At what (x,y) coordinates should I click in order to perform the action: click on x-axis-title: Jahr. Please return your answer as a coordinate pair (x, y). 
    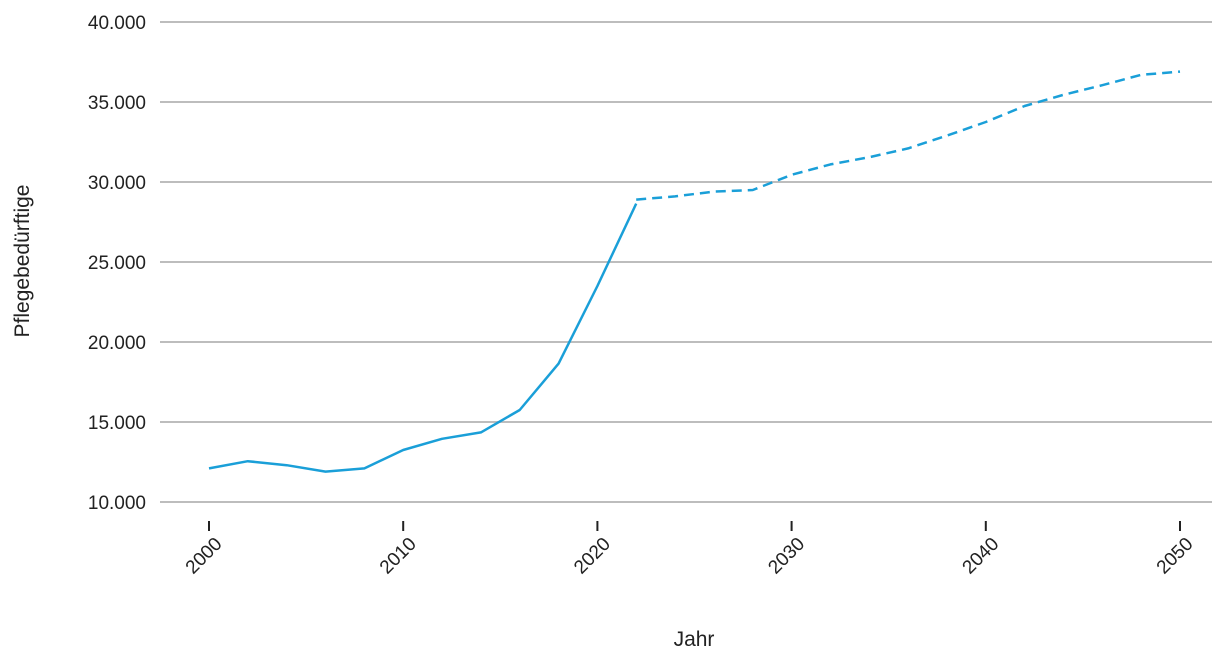
    Looking at the image, I should click on (694, 639).